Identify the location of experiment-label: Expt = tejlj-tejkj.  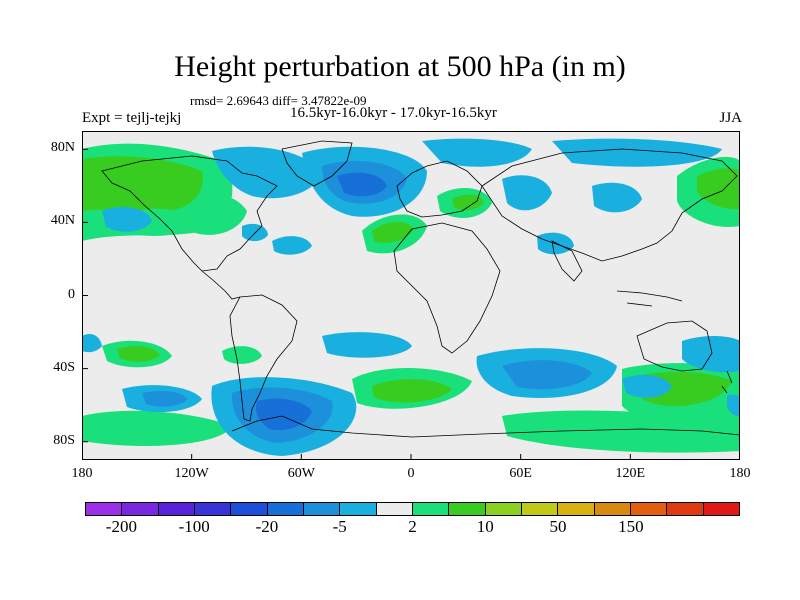
(132, 118).